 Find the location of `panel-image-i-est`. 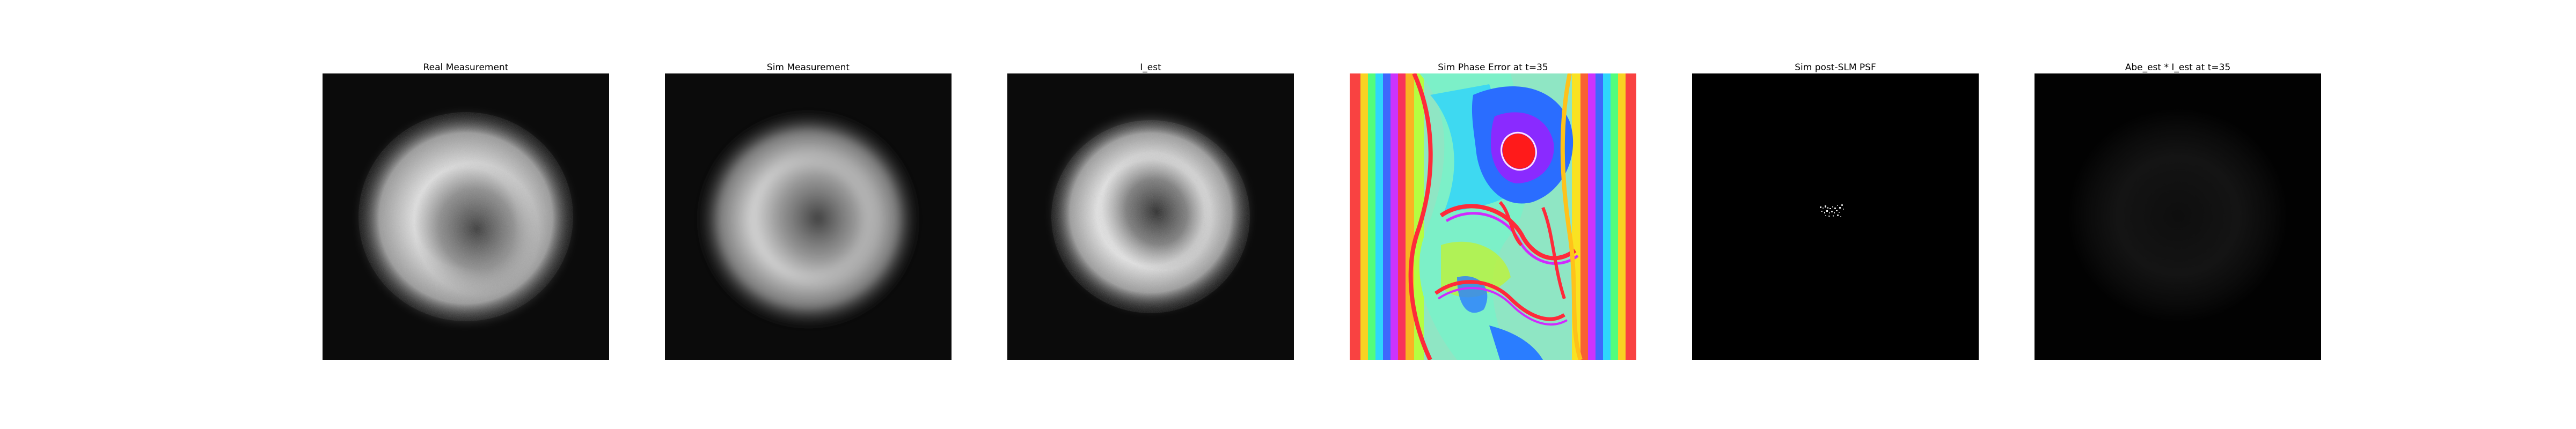

panel-image-i-est is located at coordinates (1150, 216).